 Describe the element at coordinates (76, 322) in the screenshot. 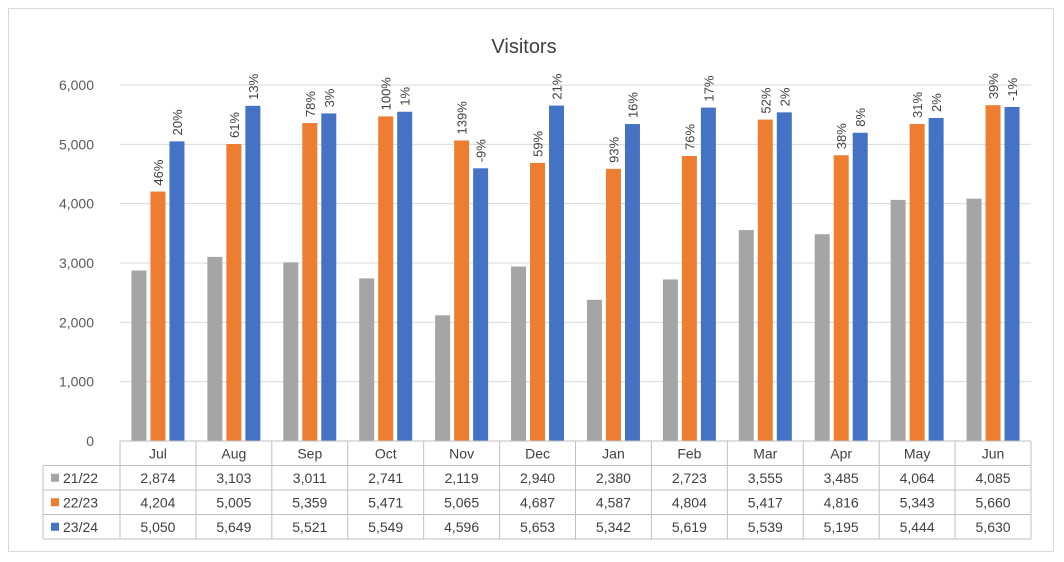

I see `y-tick-label: 2,000` at that location.